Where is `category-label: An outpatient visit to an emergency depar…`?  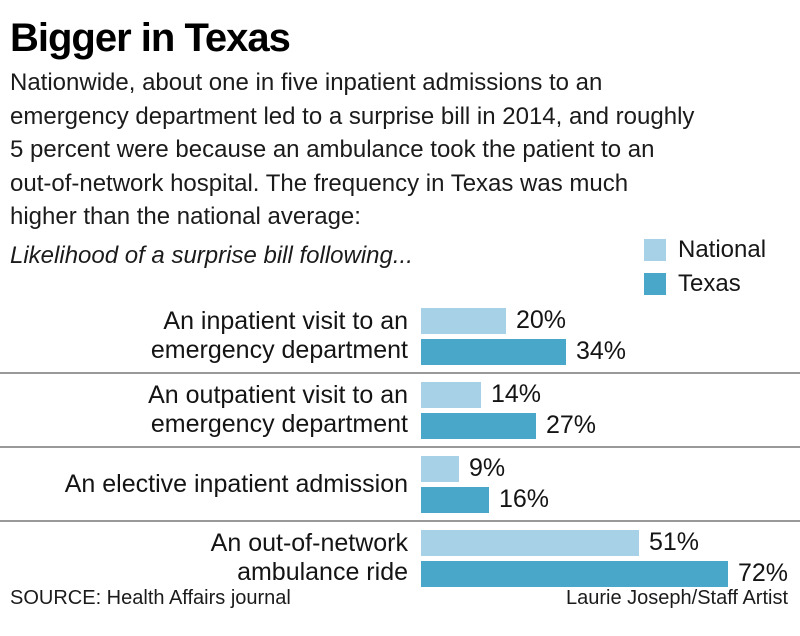
category-label: An outpatient visit to an emergency depar… is located at coordinates (278, 409).